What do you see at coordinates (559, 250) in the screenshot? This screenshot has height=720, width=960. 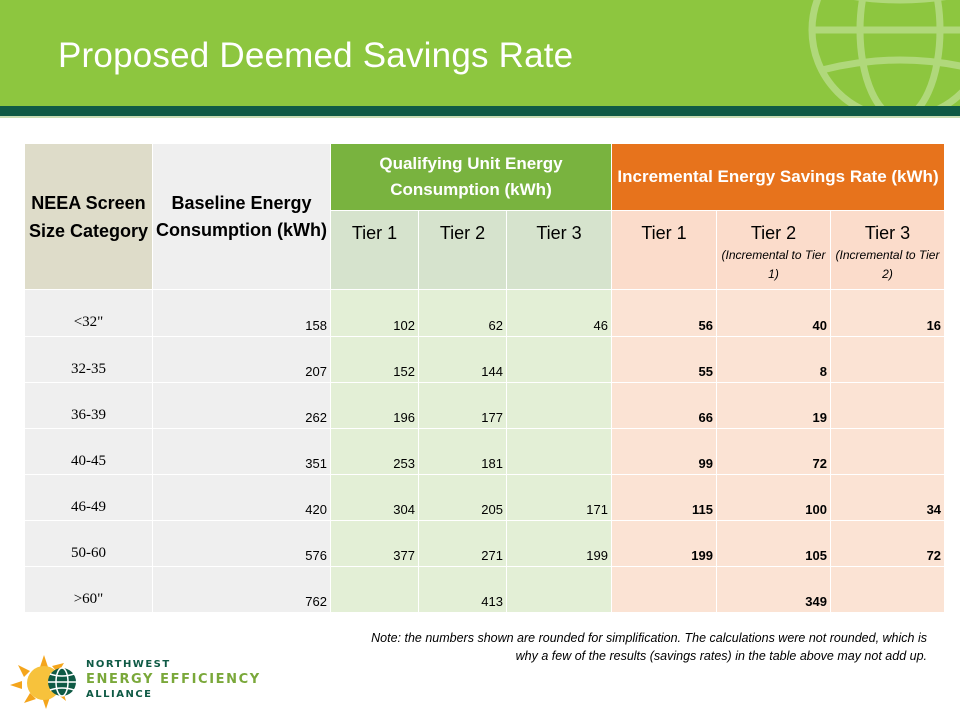 I see `qual-tier-3-header: Tier 3` at bounding box center [559, 250].